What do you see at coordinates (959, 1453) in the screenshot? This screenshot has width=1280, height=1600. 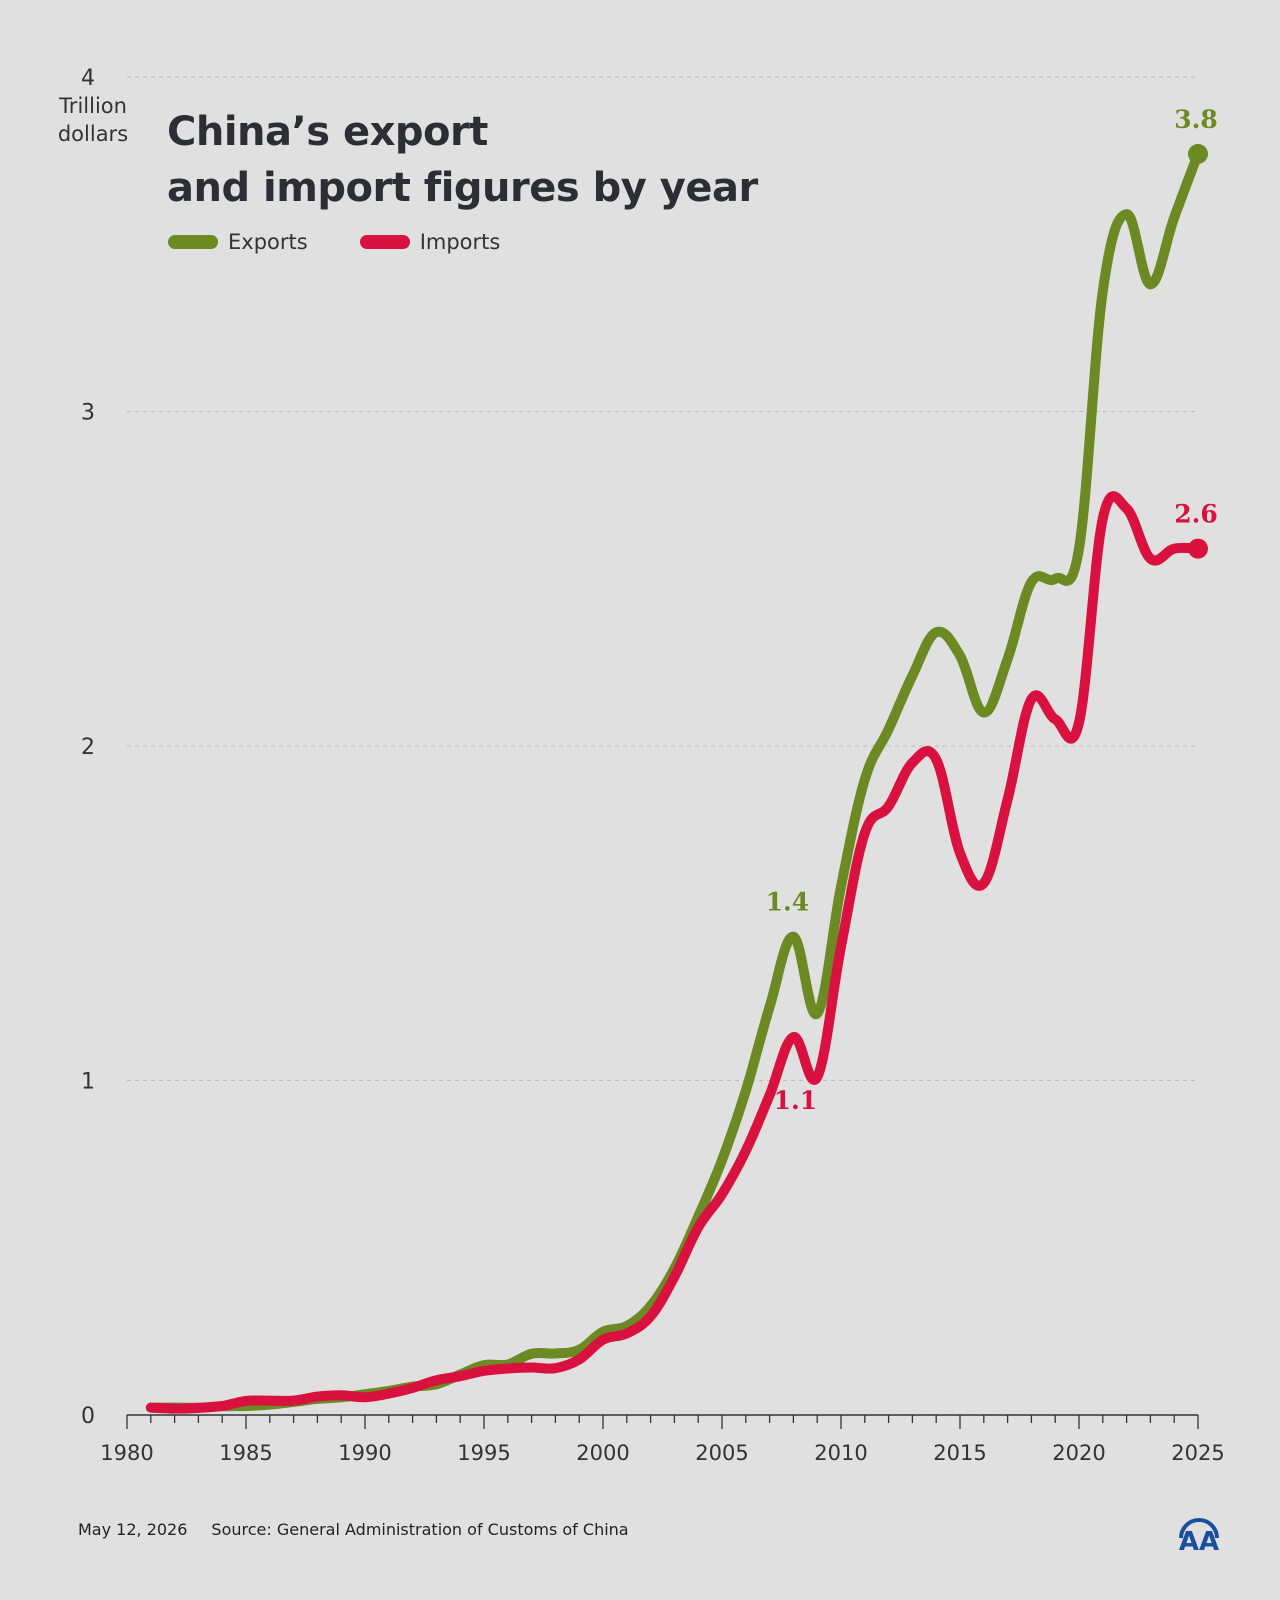 I see `x-tick-label: 2015` at bounding box center [959, 1453].